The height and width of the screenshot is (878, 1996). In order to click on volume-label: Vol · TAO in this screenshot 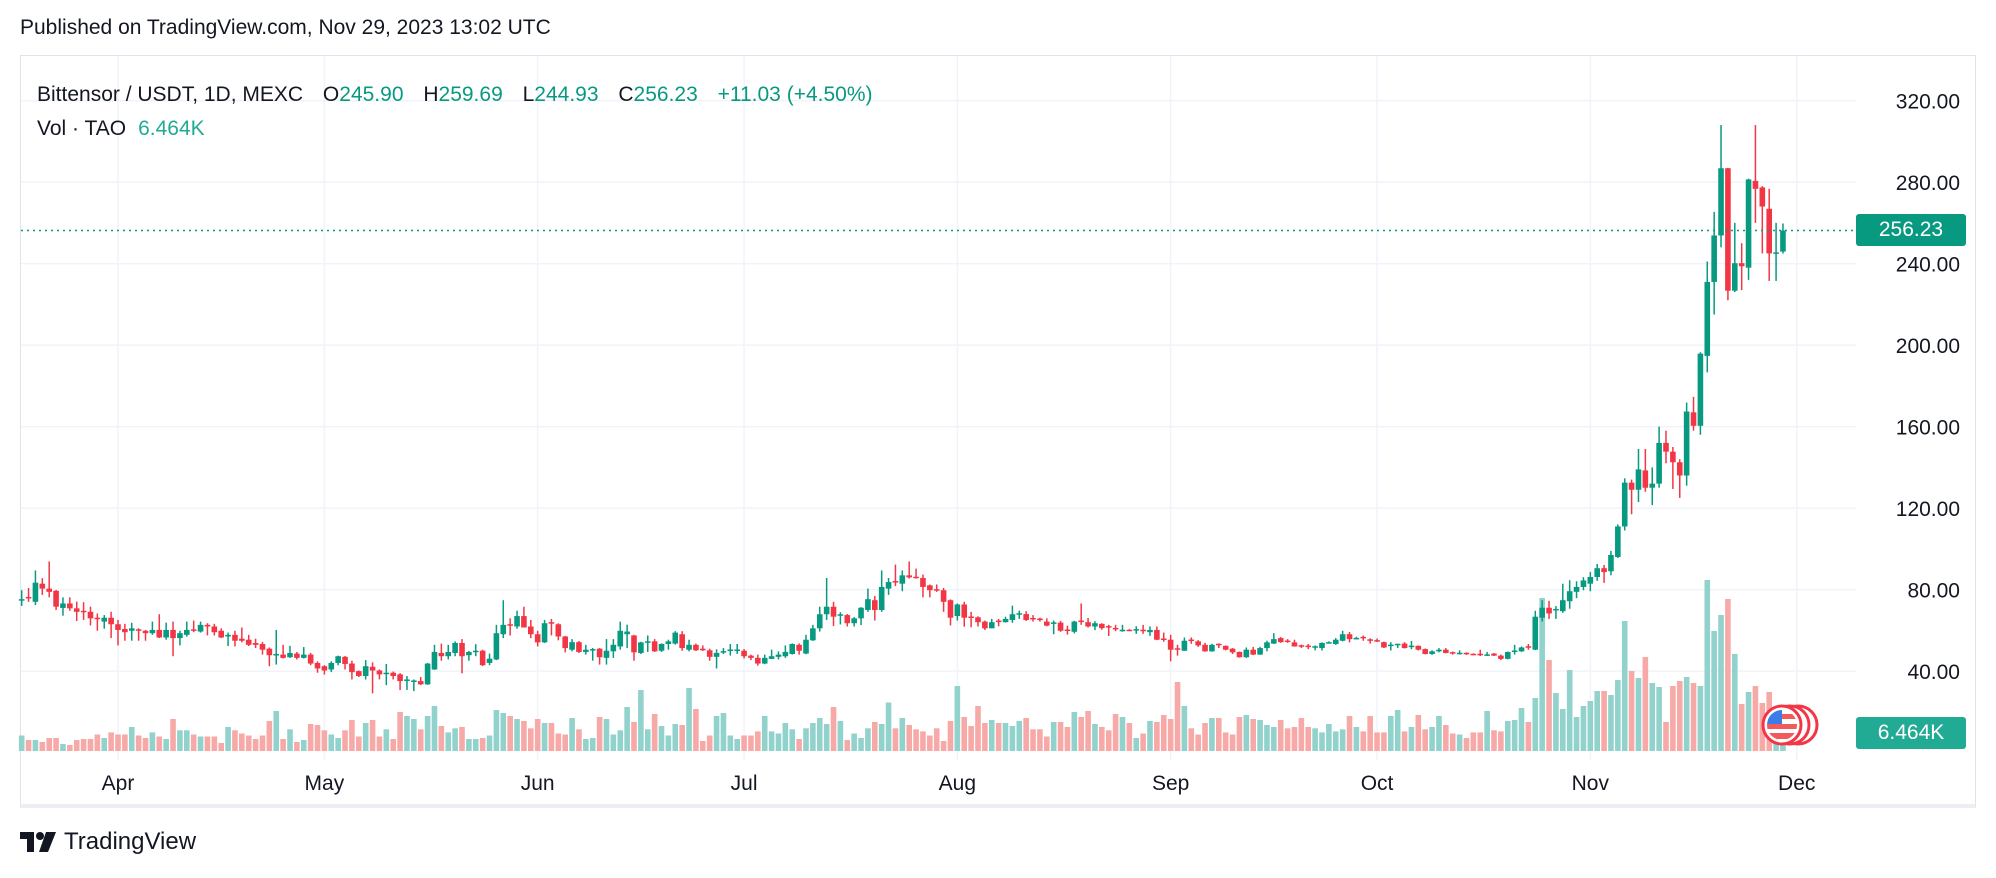, I will do `click(82, 128)`.